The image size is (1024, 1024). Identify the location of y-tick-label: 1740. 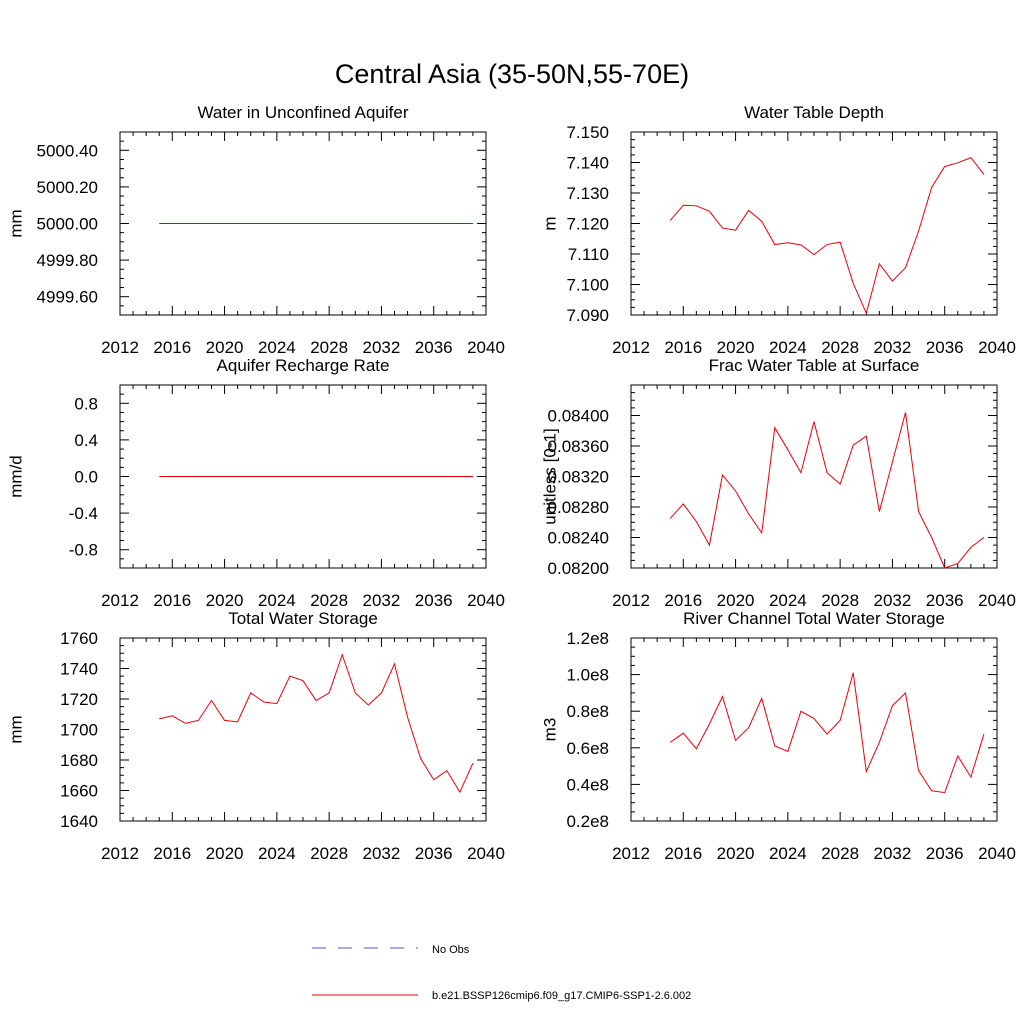
(79, 669).